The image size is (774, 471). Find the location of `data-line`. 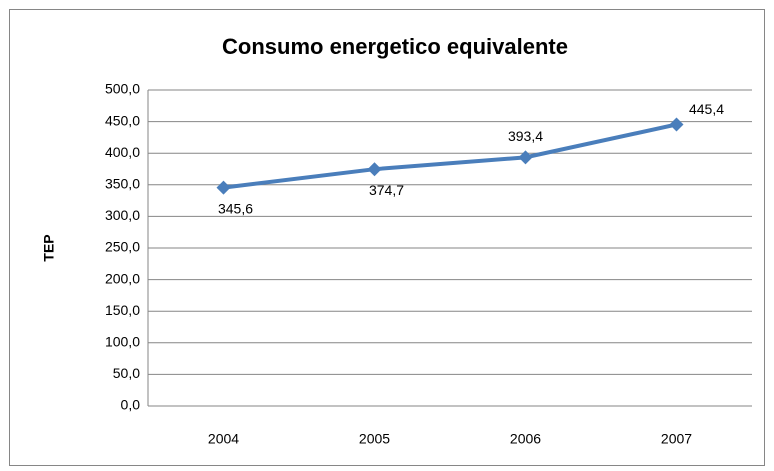

data-line is located at coordinates (450, 156).